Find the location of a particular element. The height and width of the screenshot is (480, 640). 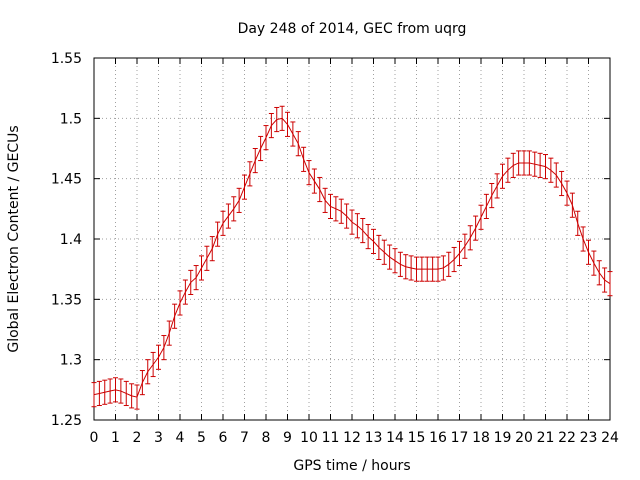

x-tick-label: 24 is located at coordinates (610, 438).